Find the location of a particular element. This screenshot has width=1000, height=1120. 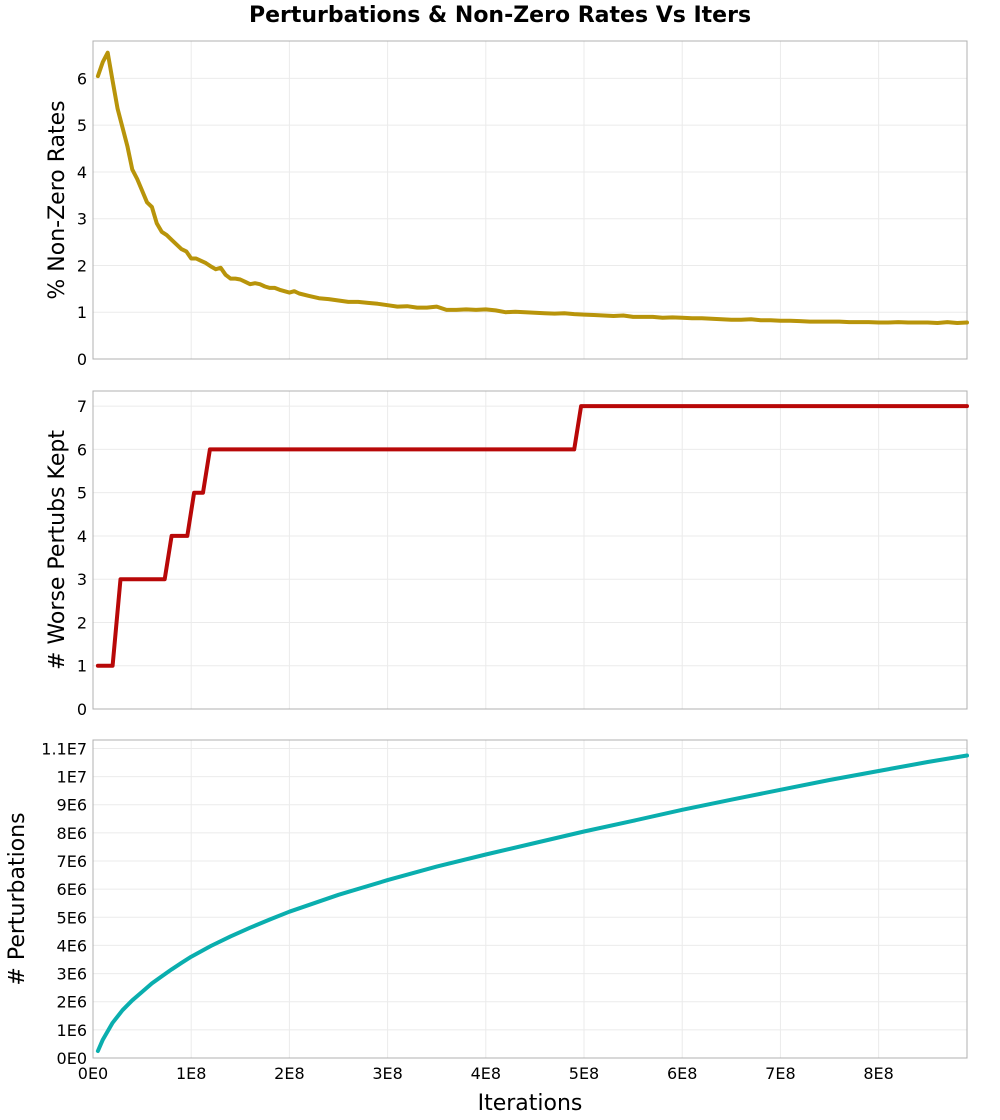

y-tick-label-non-zero-rates-0: 0 is located at coordinates (82, 359).